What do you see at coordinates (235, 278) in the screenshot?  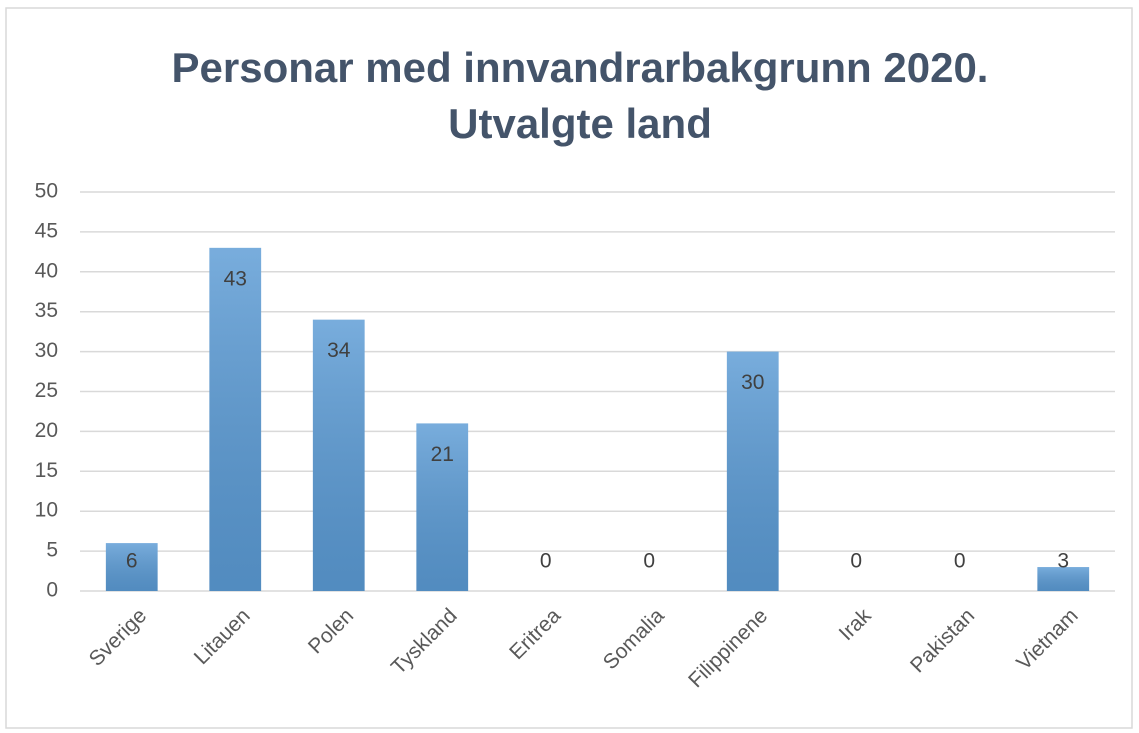 I see `value-label: 43` at bounding box center [235, 278].